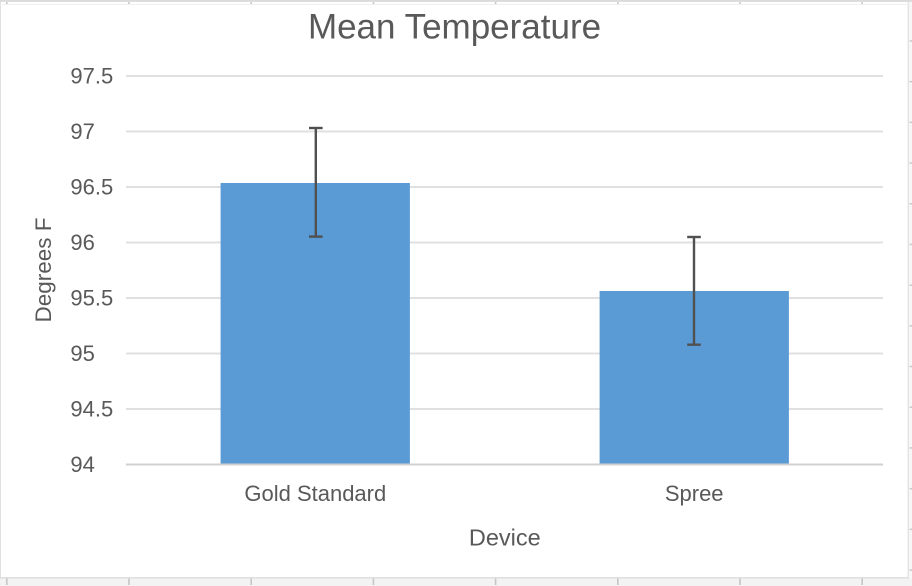 The width and height of the screenshot is (912, 586). Describe the element at coordinates (505, 538) in the screenshot. I see `svg-text: Device` at that location.